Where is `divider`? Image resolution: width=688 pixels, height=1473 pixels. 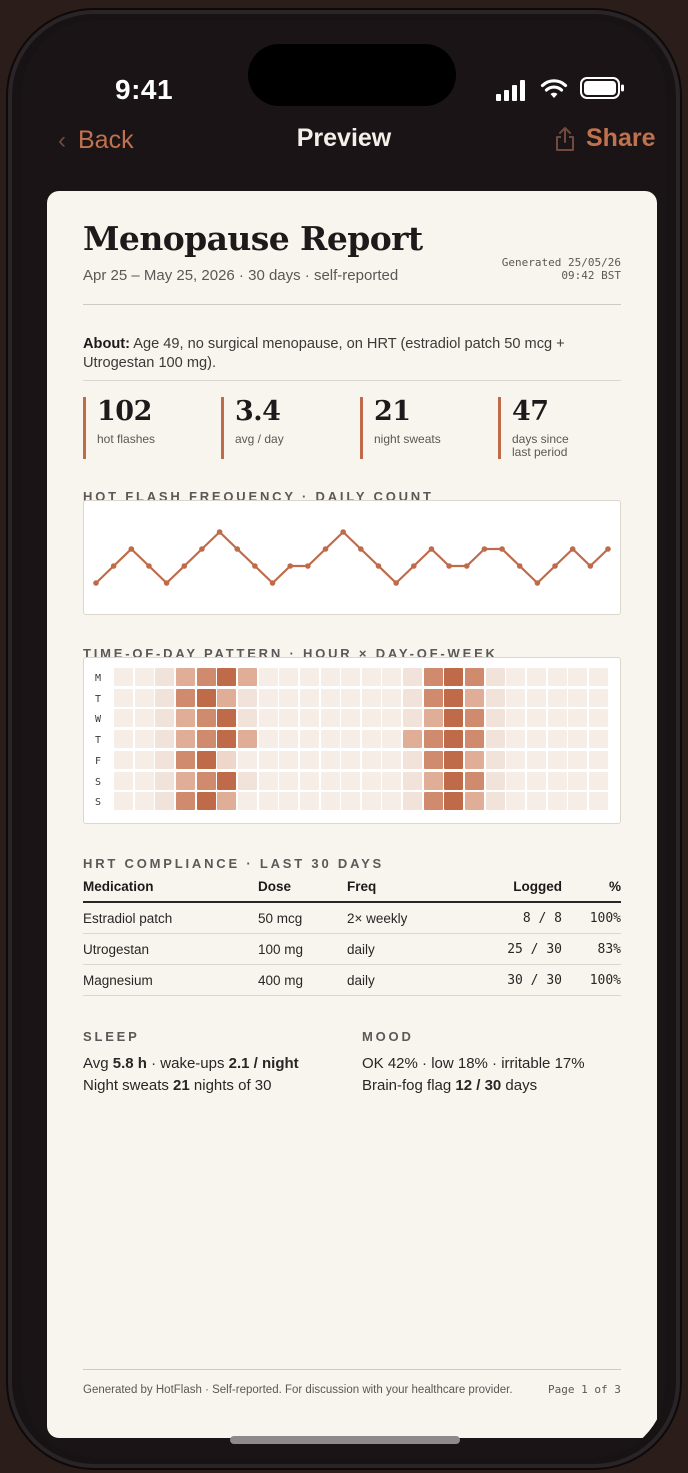
divider is located at coordinates (352, 380).